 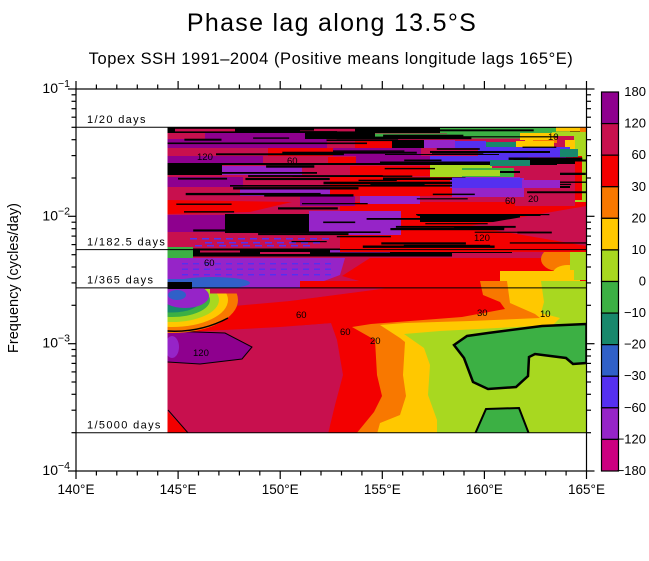 What do you see at coordinates (64, 84) in the screenshot?
I see `svg-text: −1` at bounding box center [64, 84].